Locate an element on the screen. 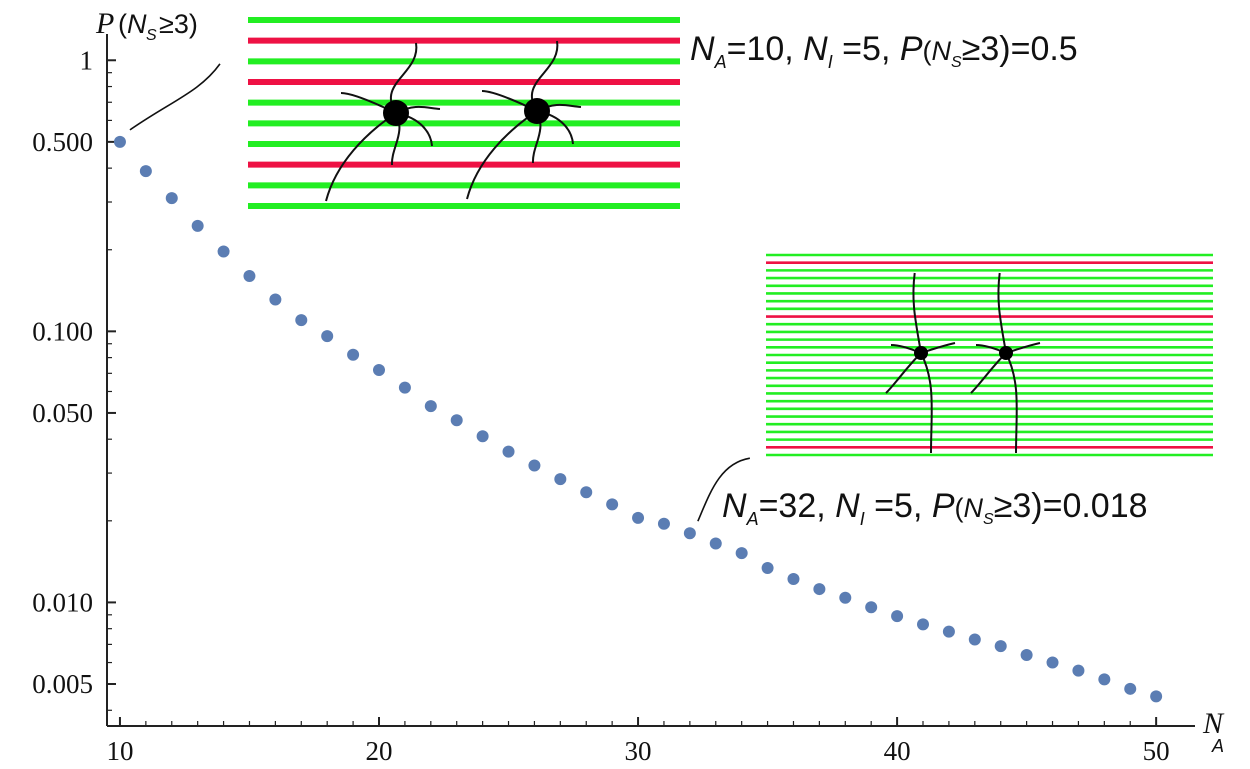 The image size is (1250, 769). y-axis-title-p: P is located at coordinates (104, 23).